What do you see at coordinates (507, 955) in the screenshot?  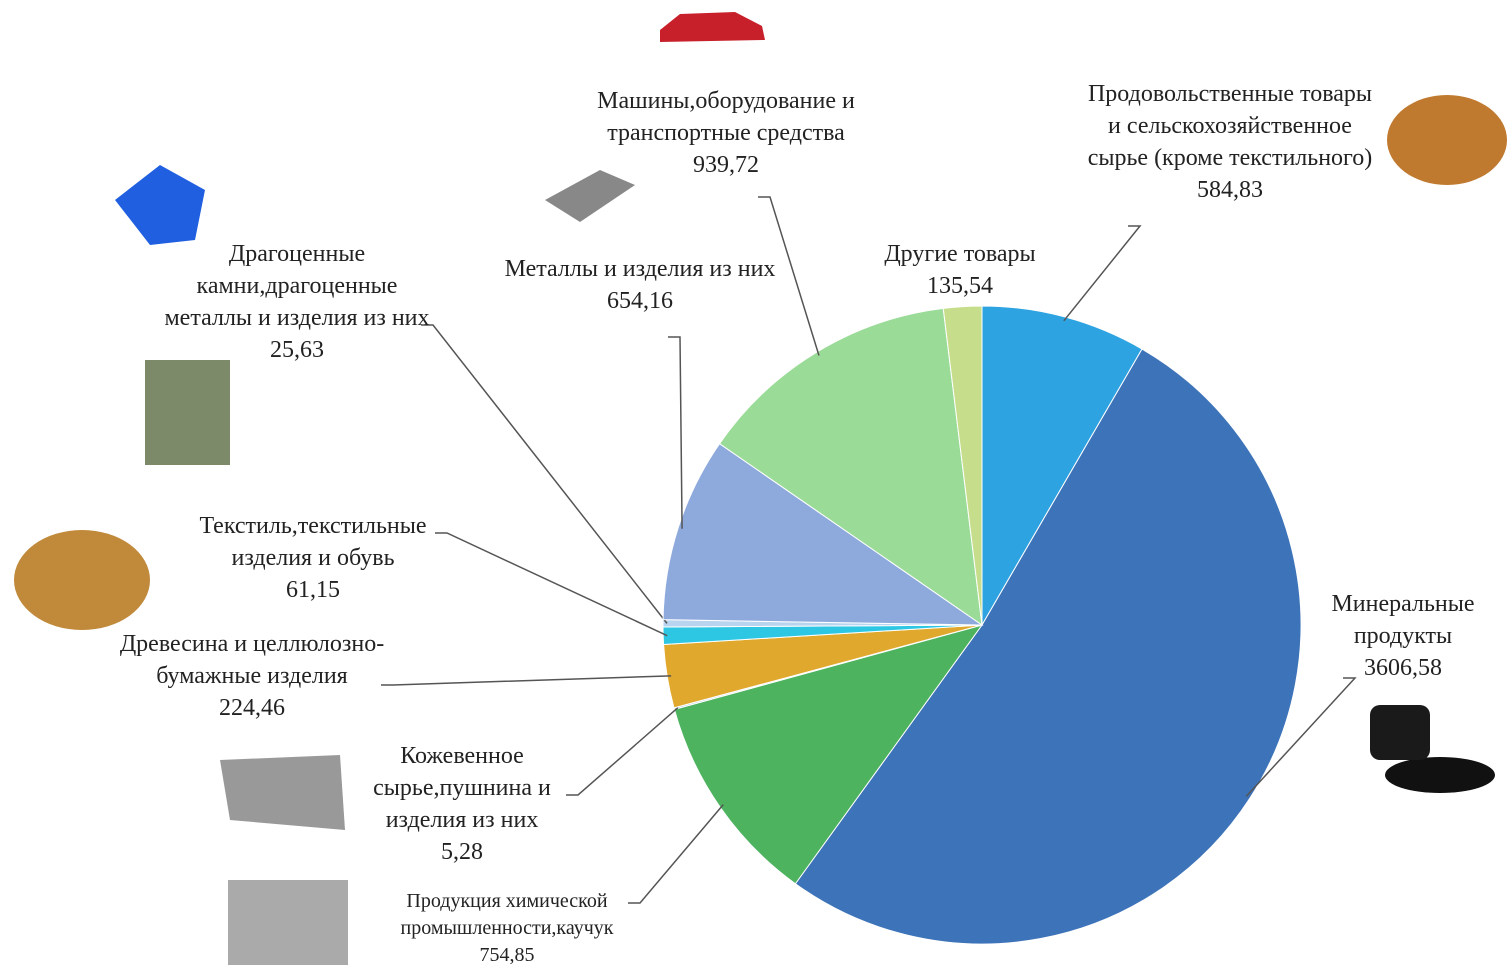 I see `value-label: 754,85` at bounding box center [507, 955].